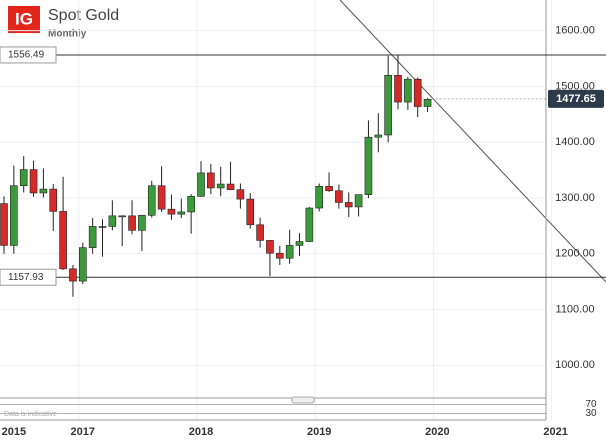 The image size is (606, 440). I want to click on logo: IG, so click(24, 18).